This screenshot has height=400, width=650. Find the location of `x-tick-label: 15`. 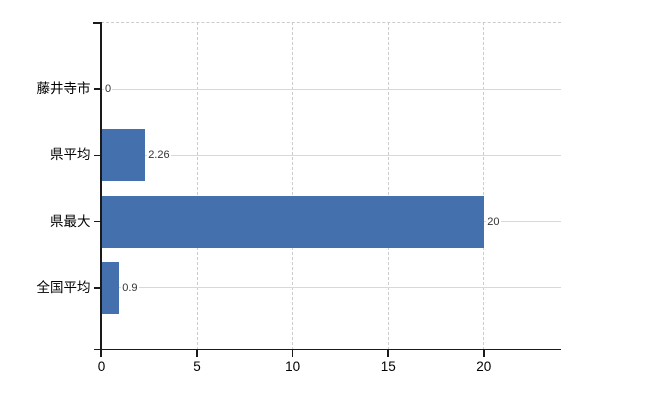

x-tick-label: 15 is located at coordinates (388, 366).